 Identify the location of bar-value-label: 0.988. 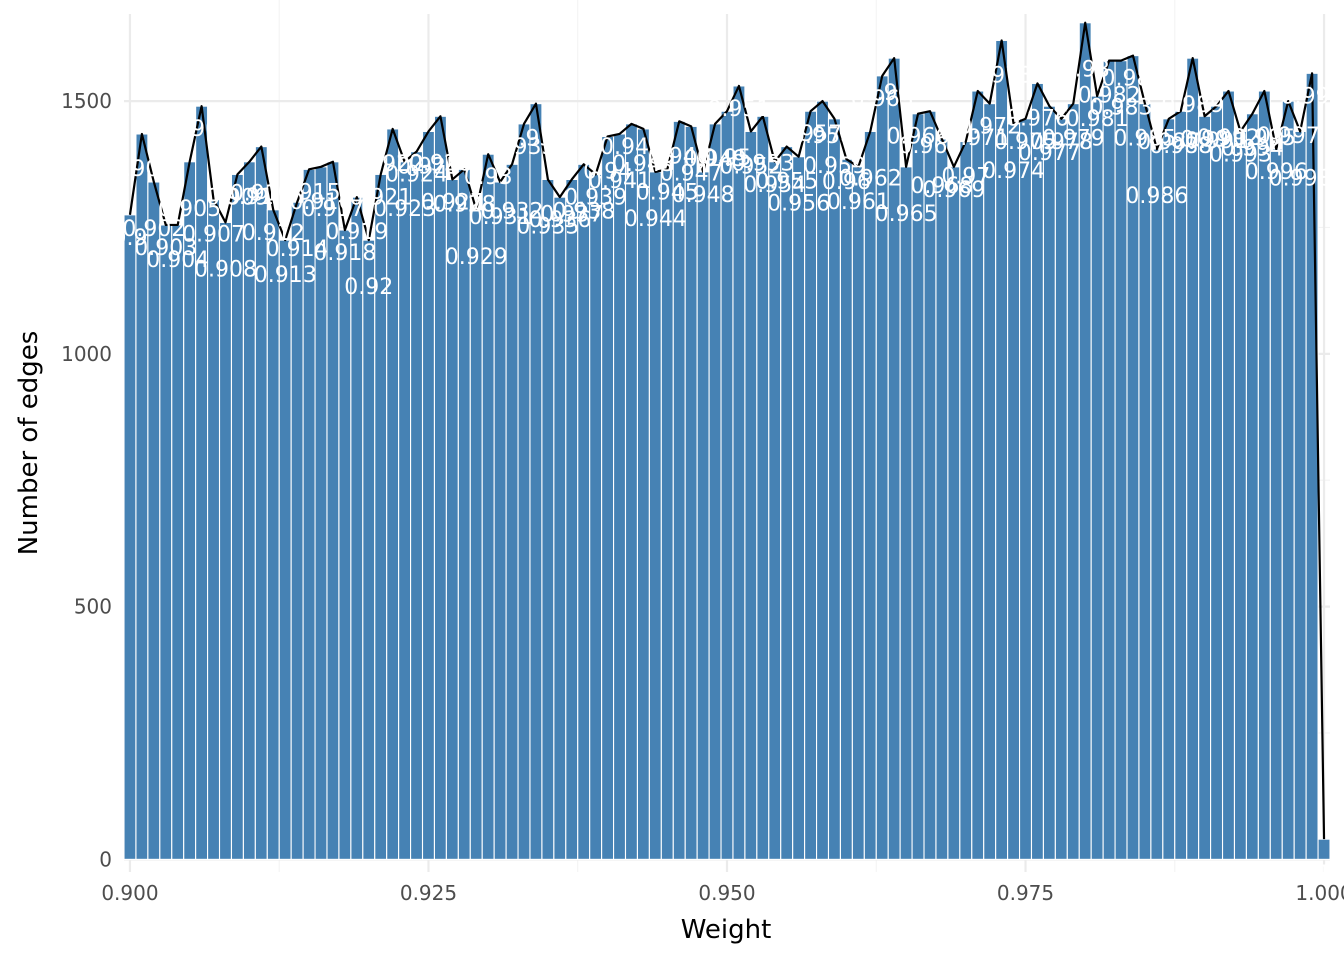
(1180, 146).